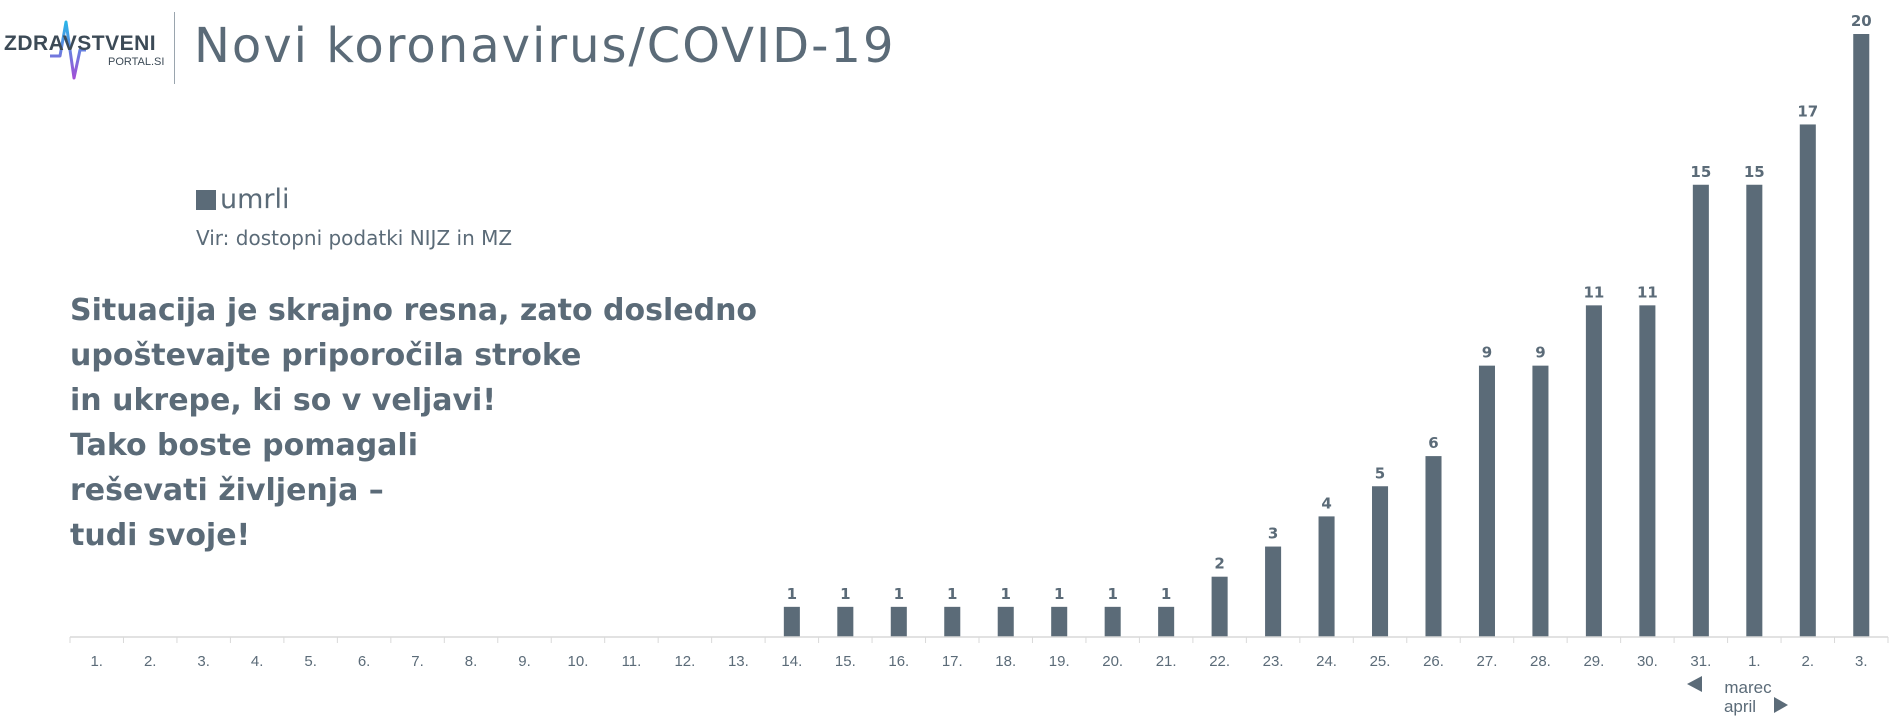  What do you see at coordinates (1166, 661) in the screenshot?
I see `x-tick-label: 21.` at bounding box center [1166, 661].